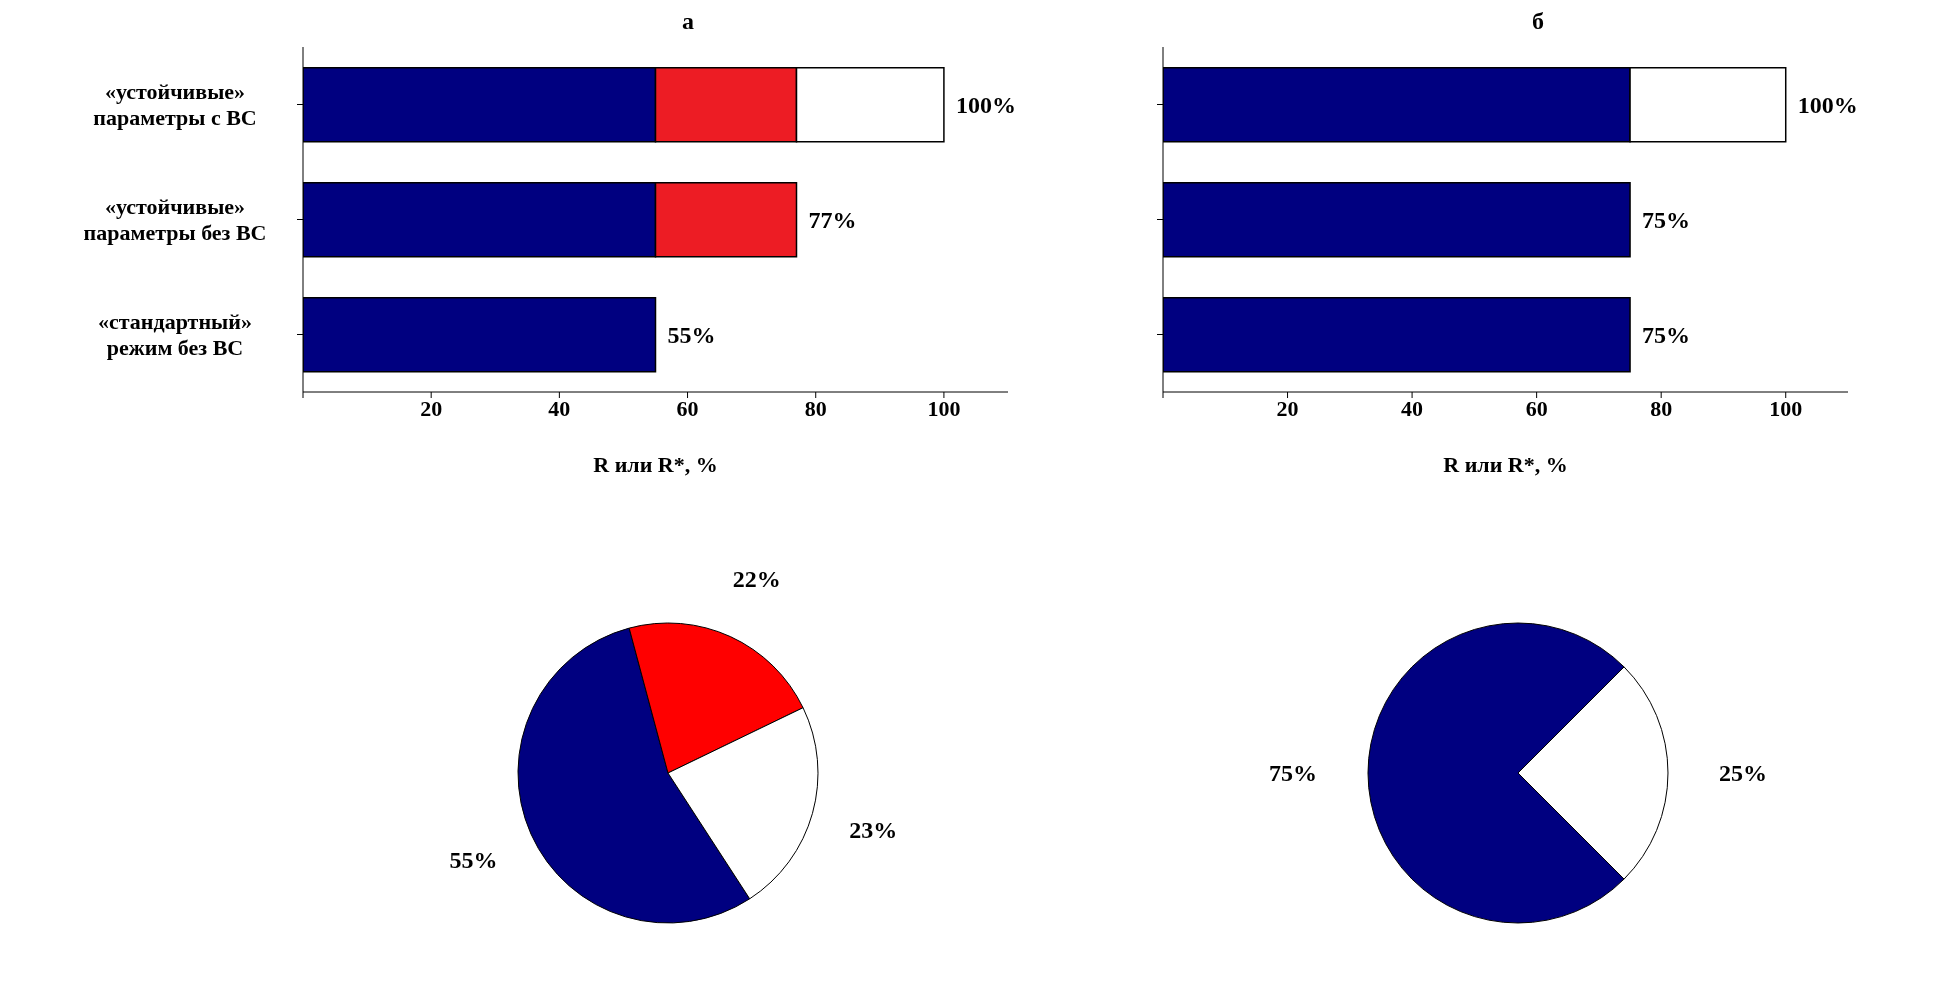 The height and width of the screenshot is (1000, 1940). I want to click on data-label: 25%, so click(1743, 773).